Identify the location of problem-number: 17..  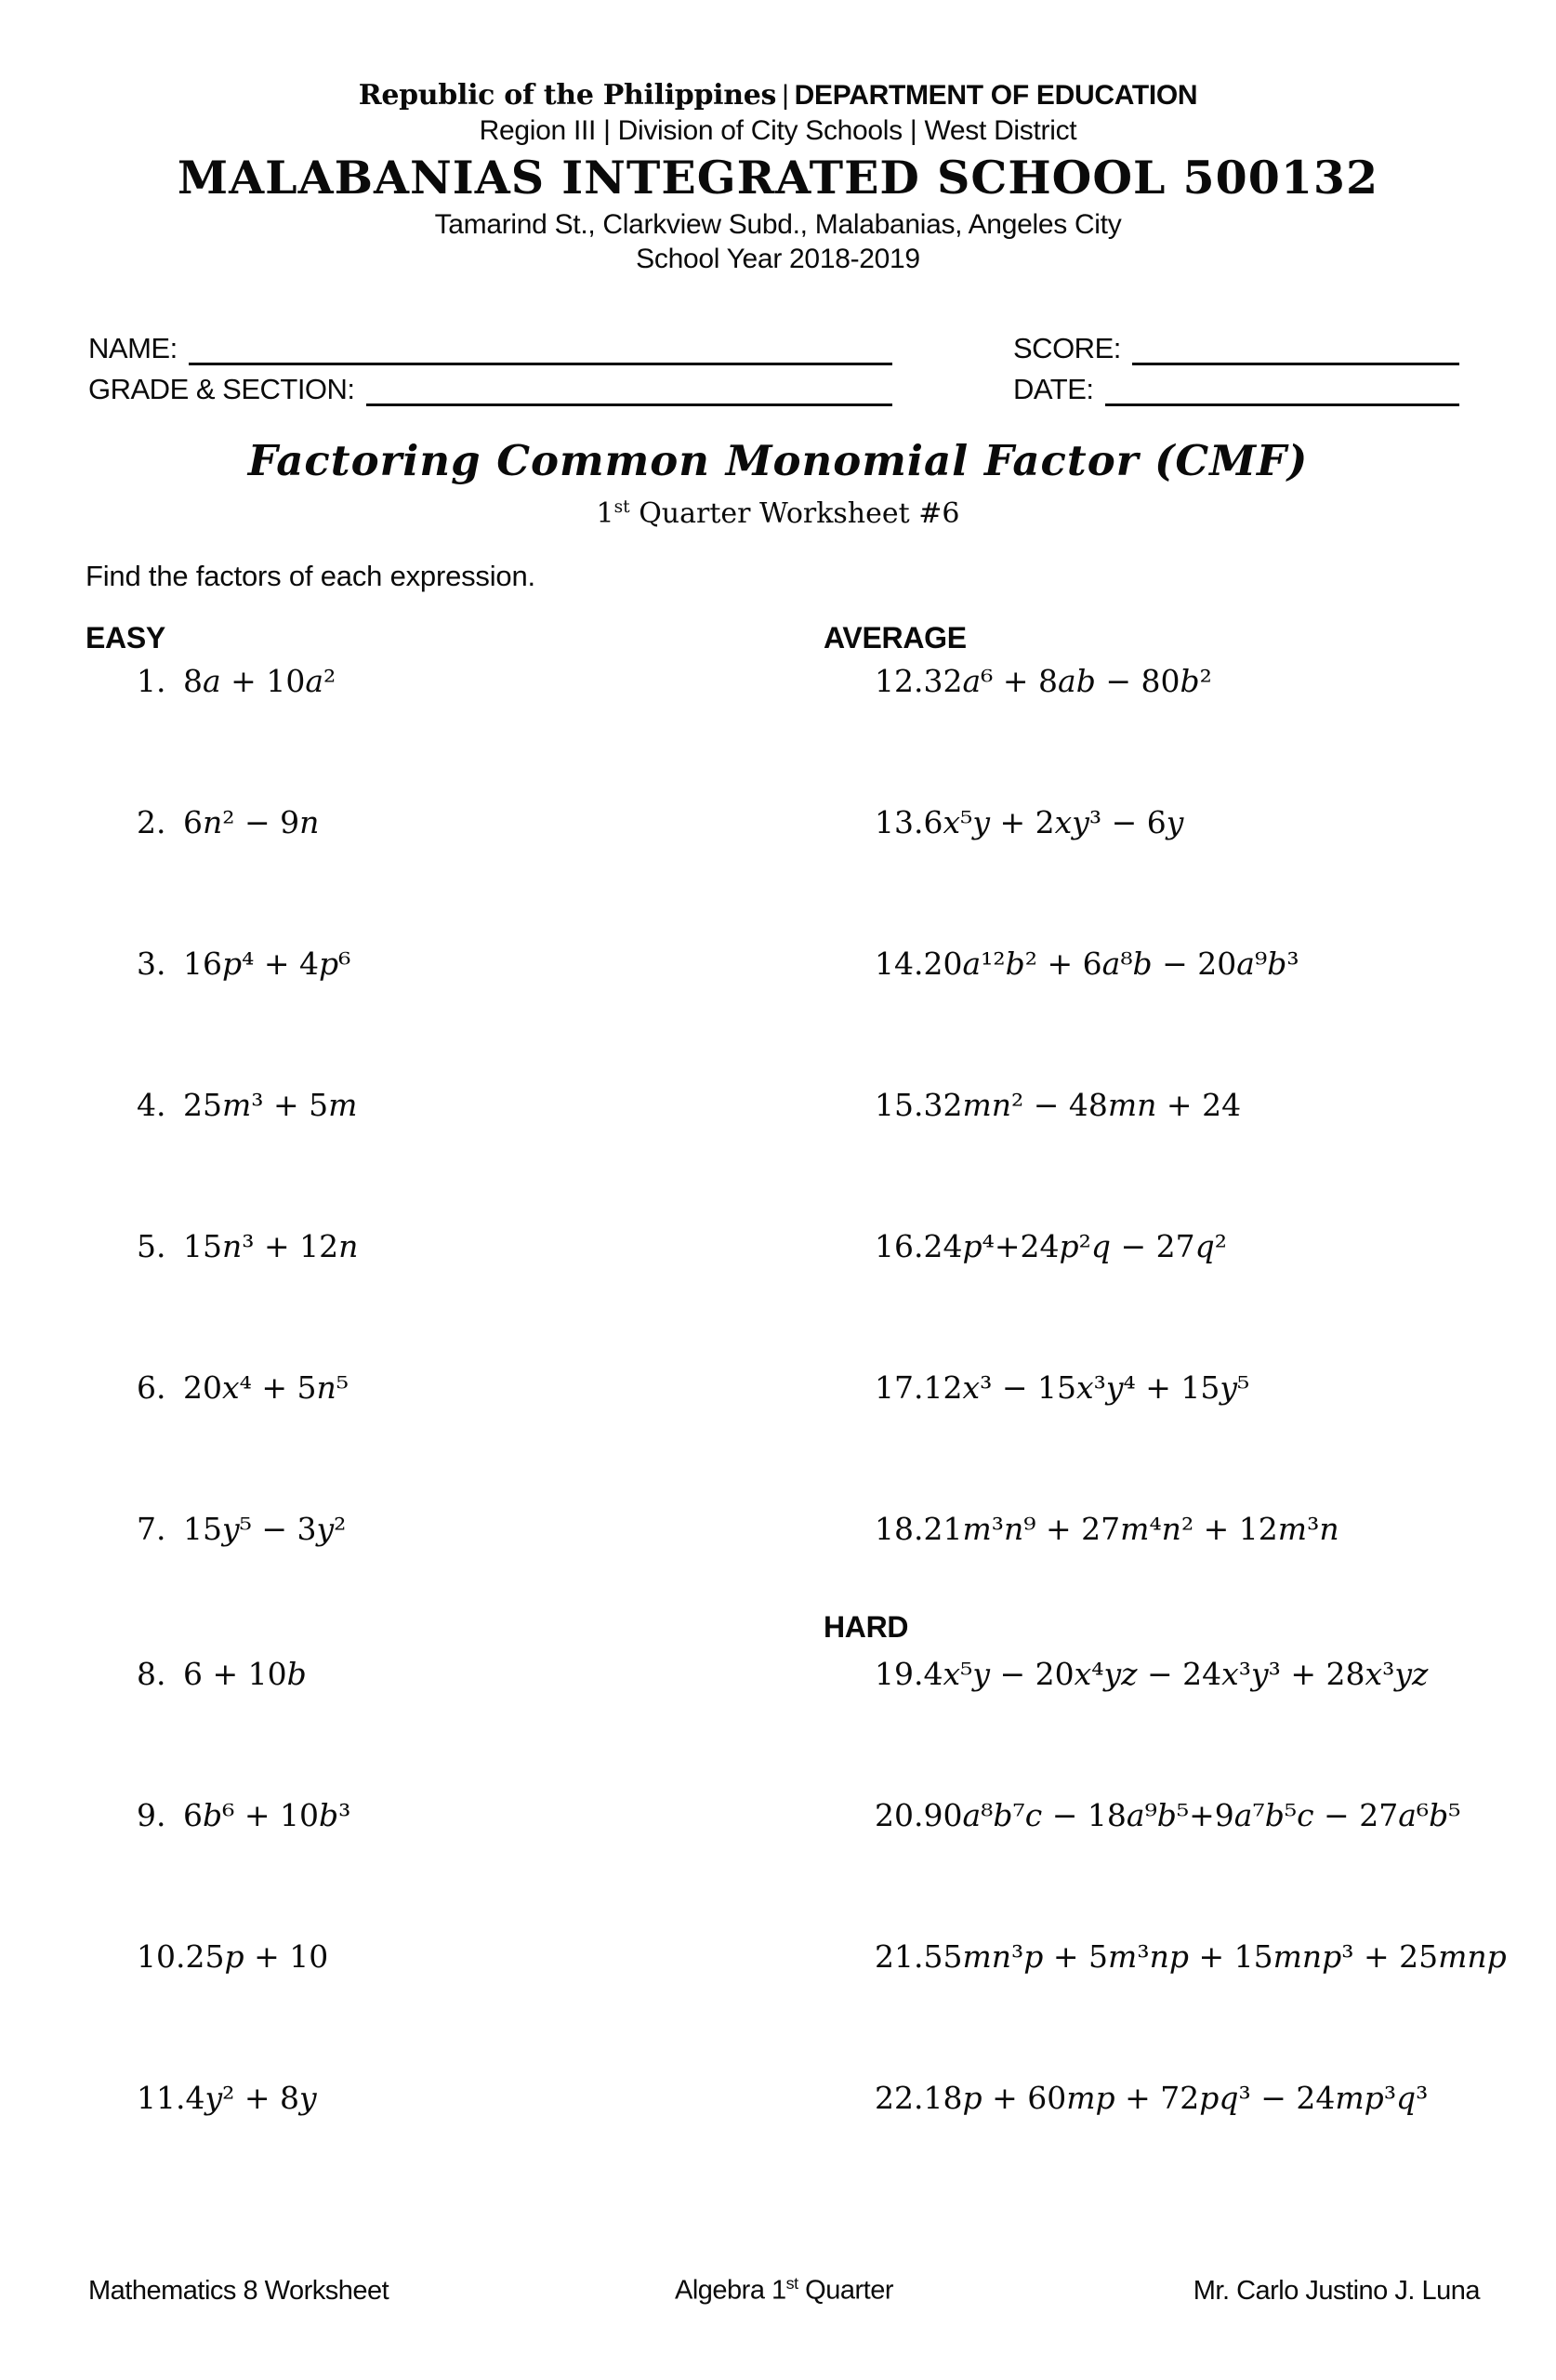
(899, 1387).